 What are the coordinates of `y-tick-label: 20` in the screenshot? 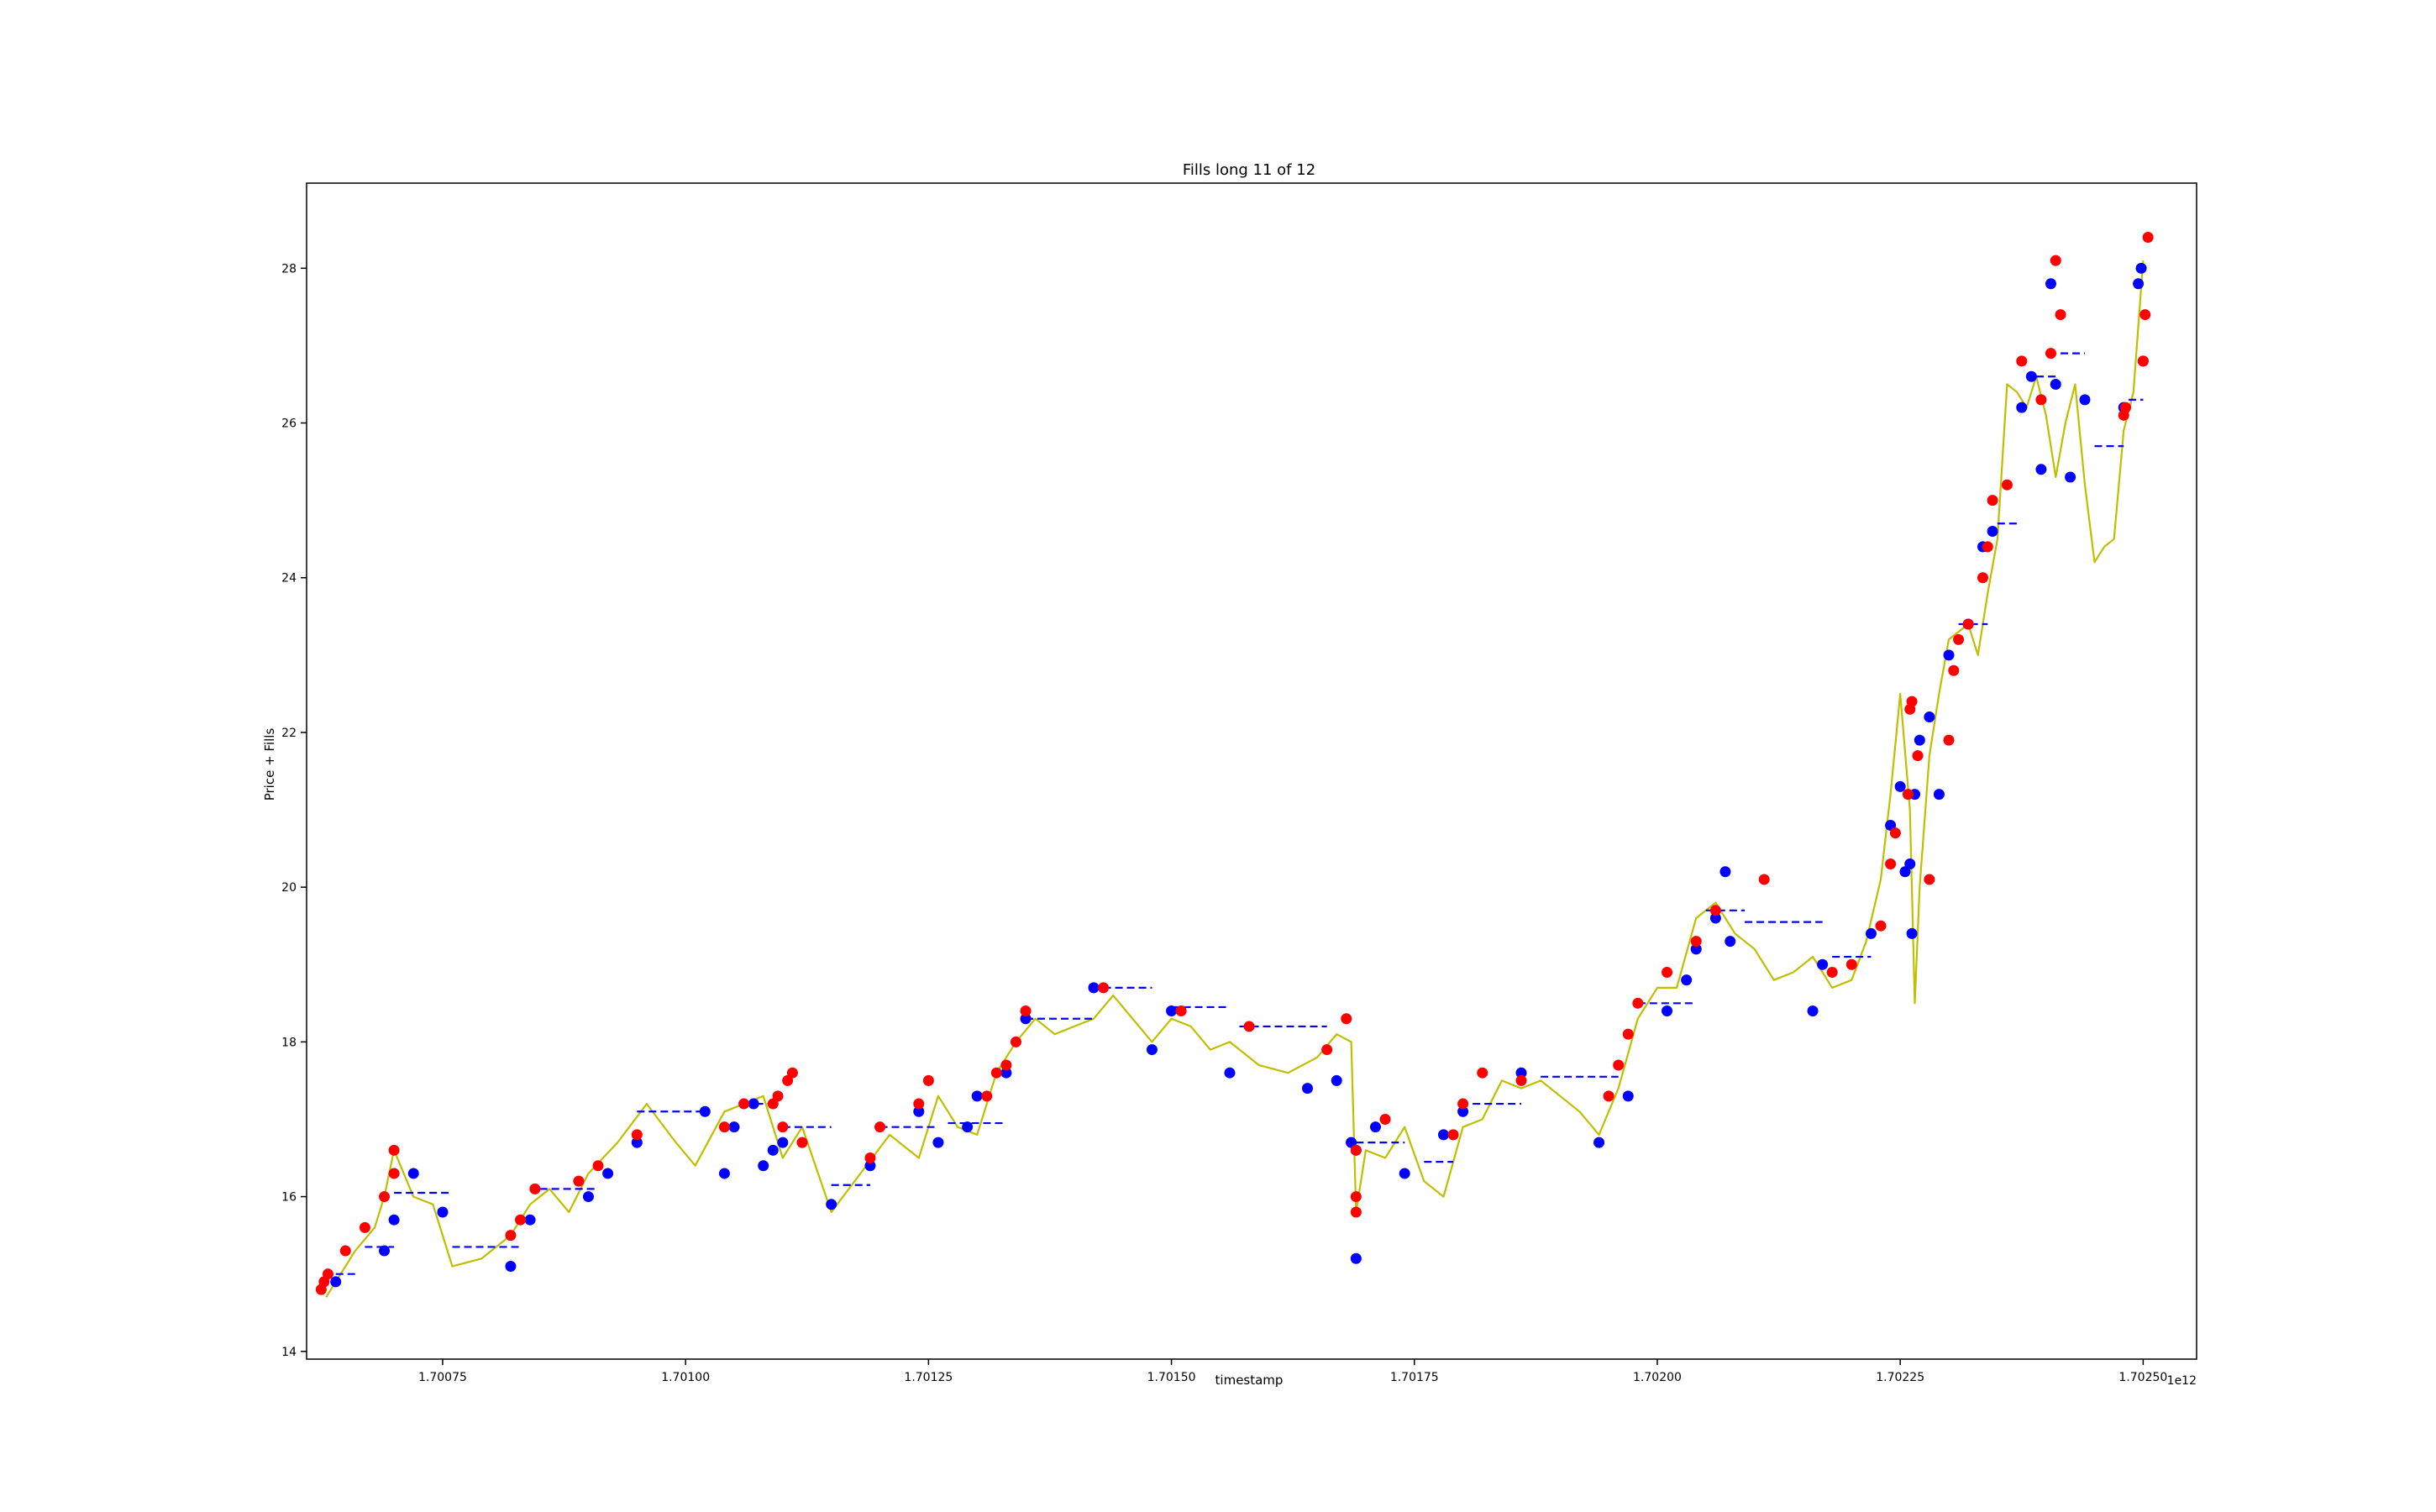 It's located at (289, 888).